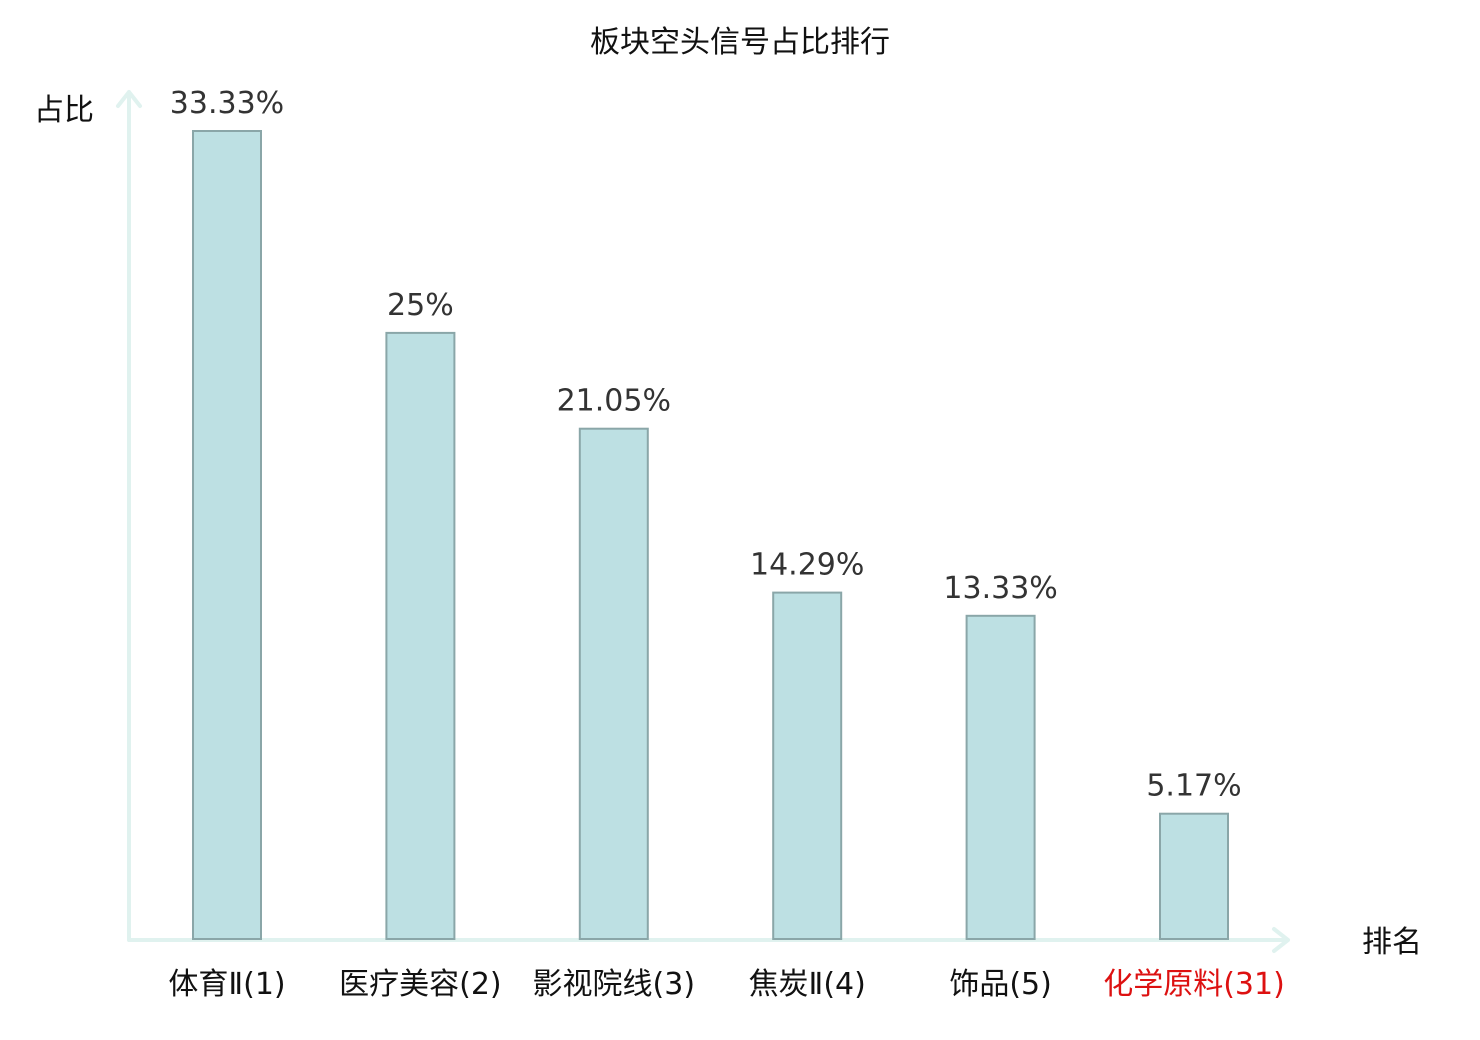 The image size is (1480, 1040). I want to click on y-axis-label: 占比, so click(64, 110).